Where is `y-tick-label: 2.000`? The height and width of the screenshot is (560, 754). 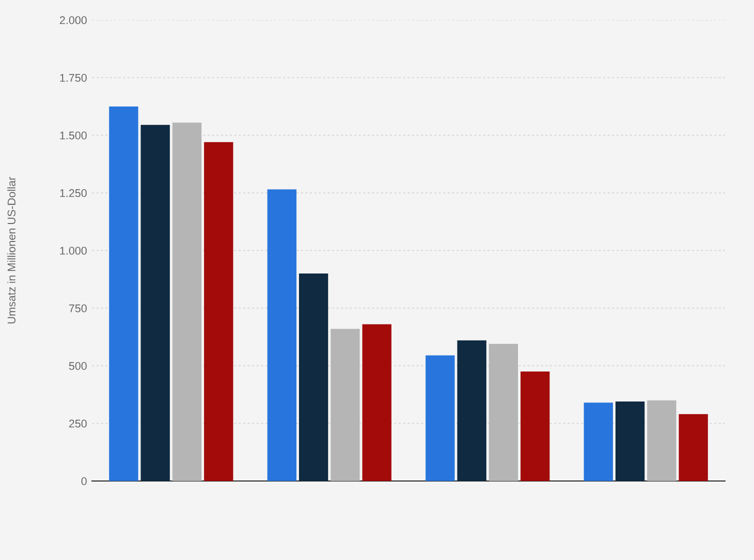 y-tick-label: 2.000 is located at coordinates (73, 20).